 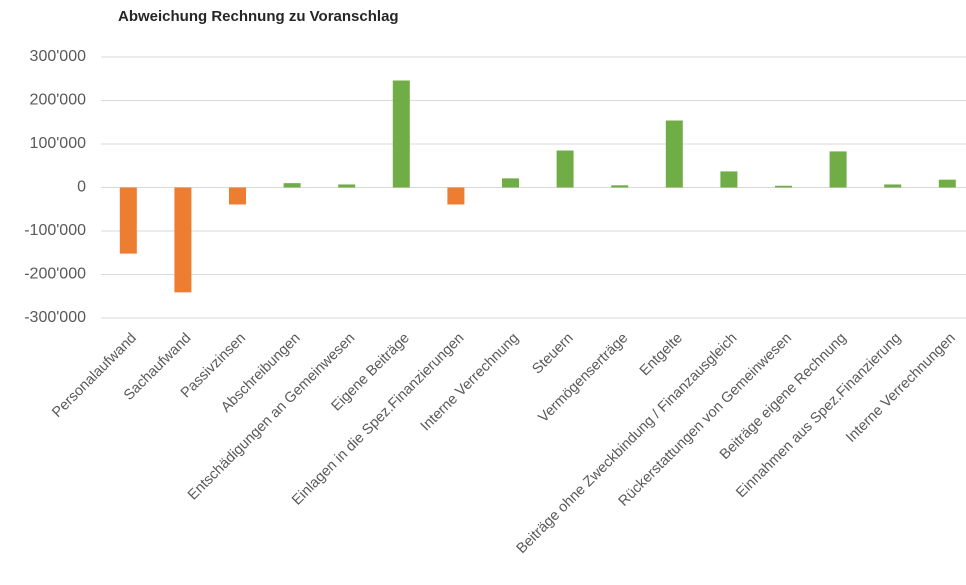 I want to click on y-tick-label: -300'000, so click(x=55, y=317).